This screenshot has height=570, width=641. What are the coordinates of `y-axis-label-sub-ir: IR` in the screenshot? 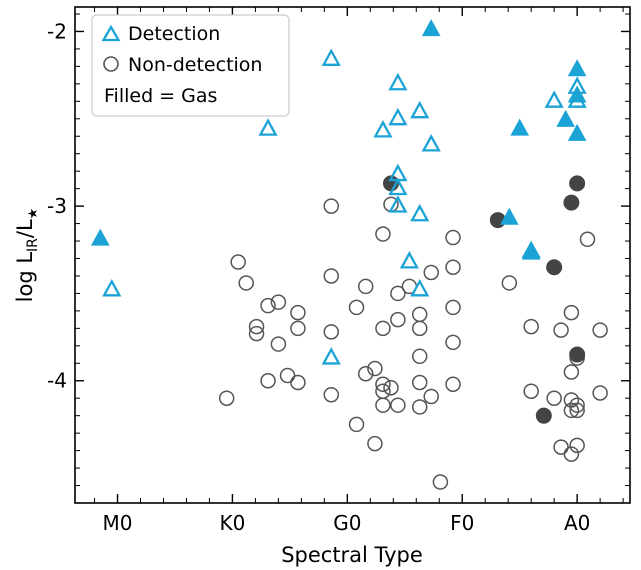 It's located at (33, 245).